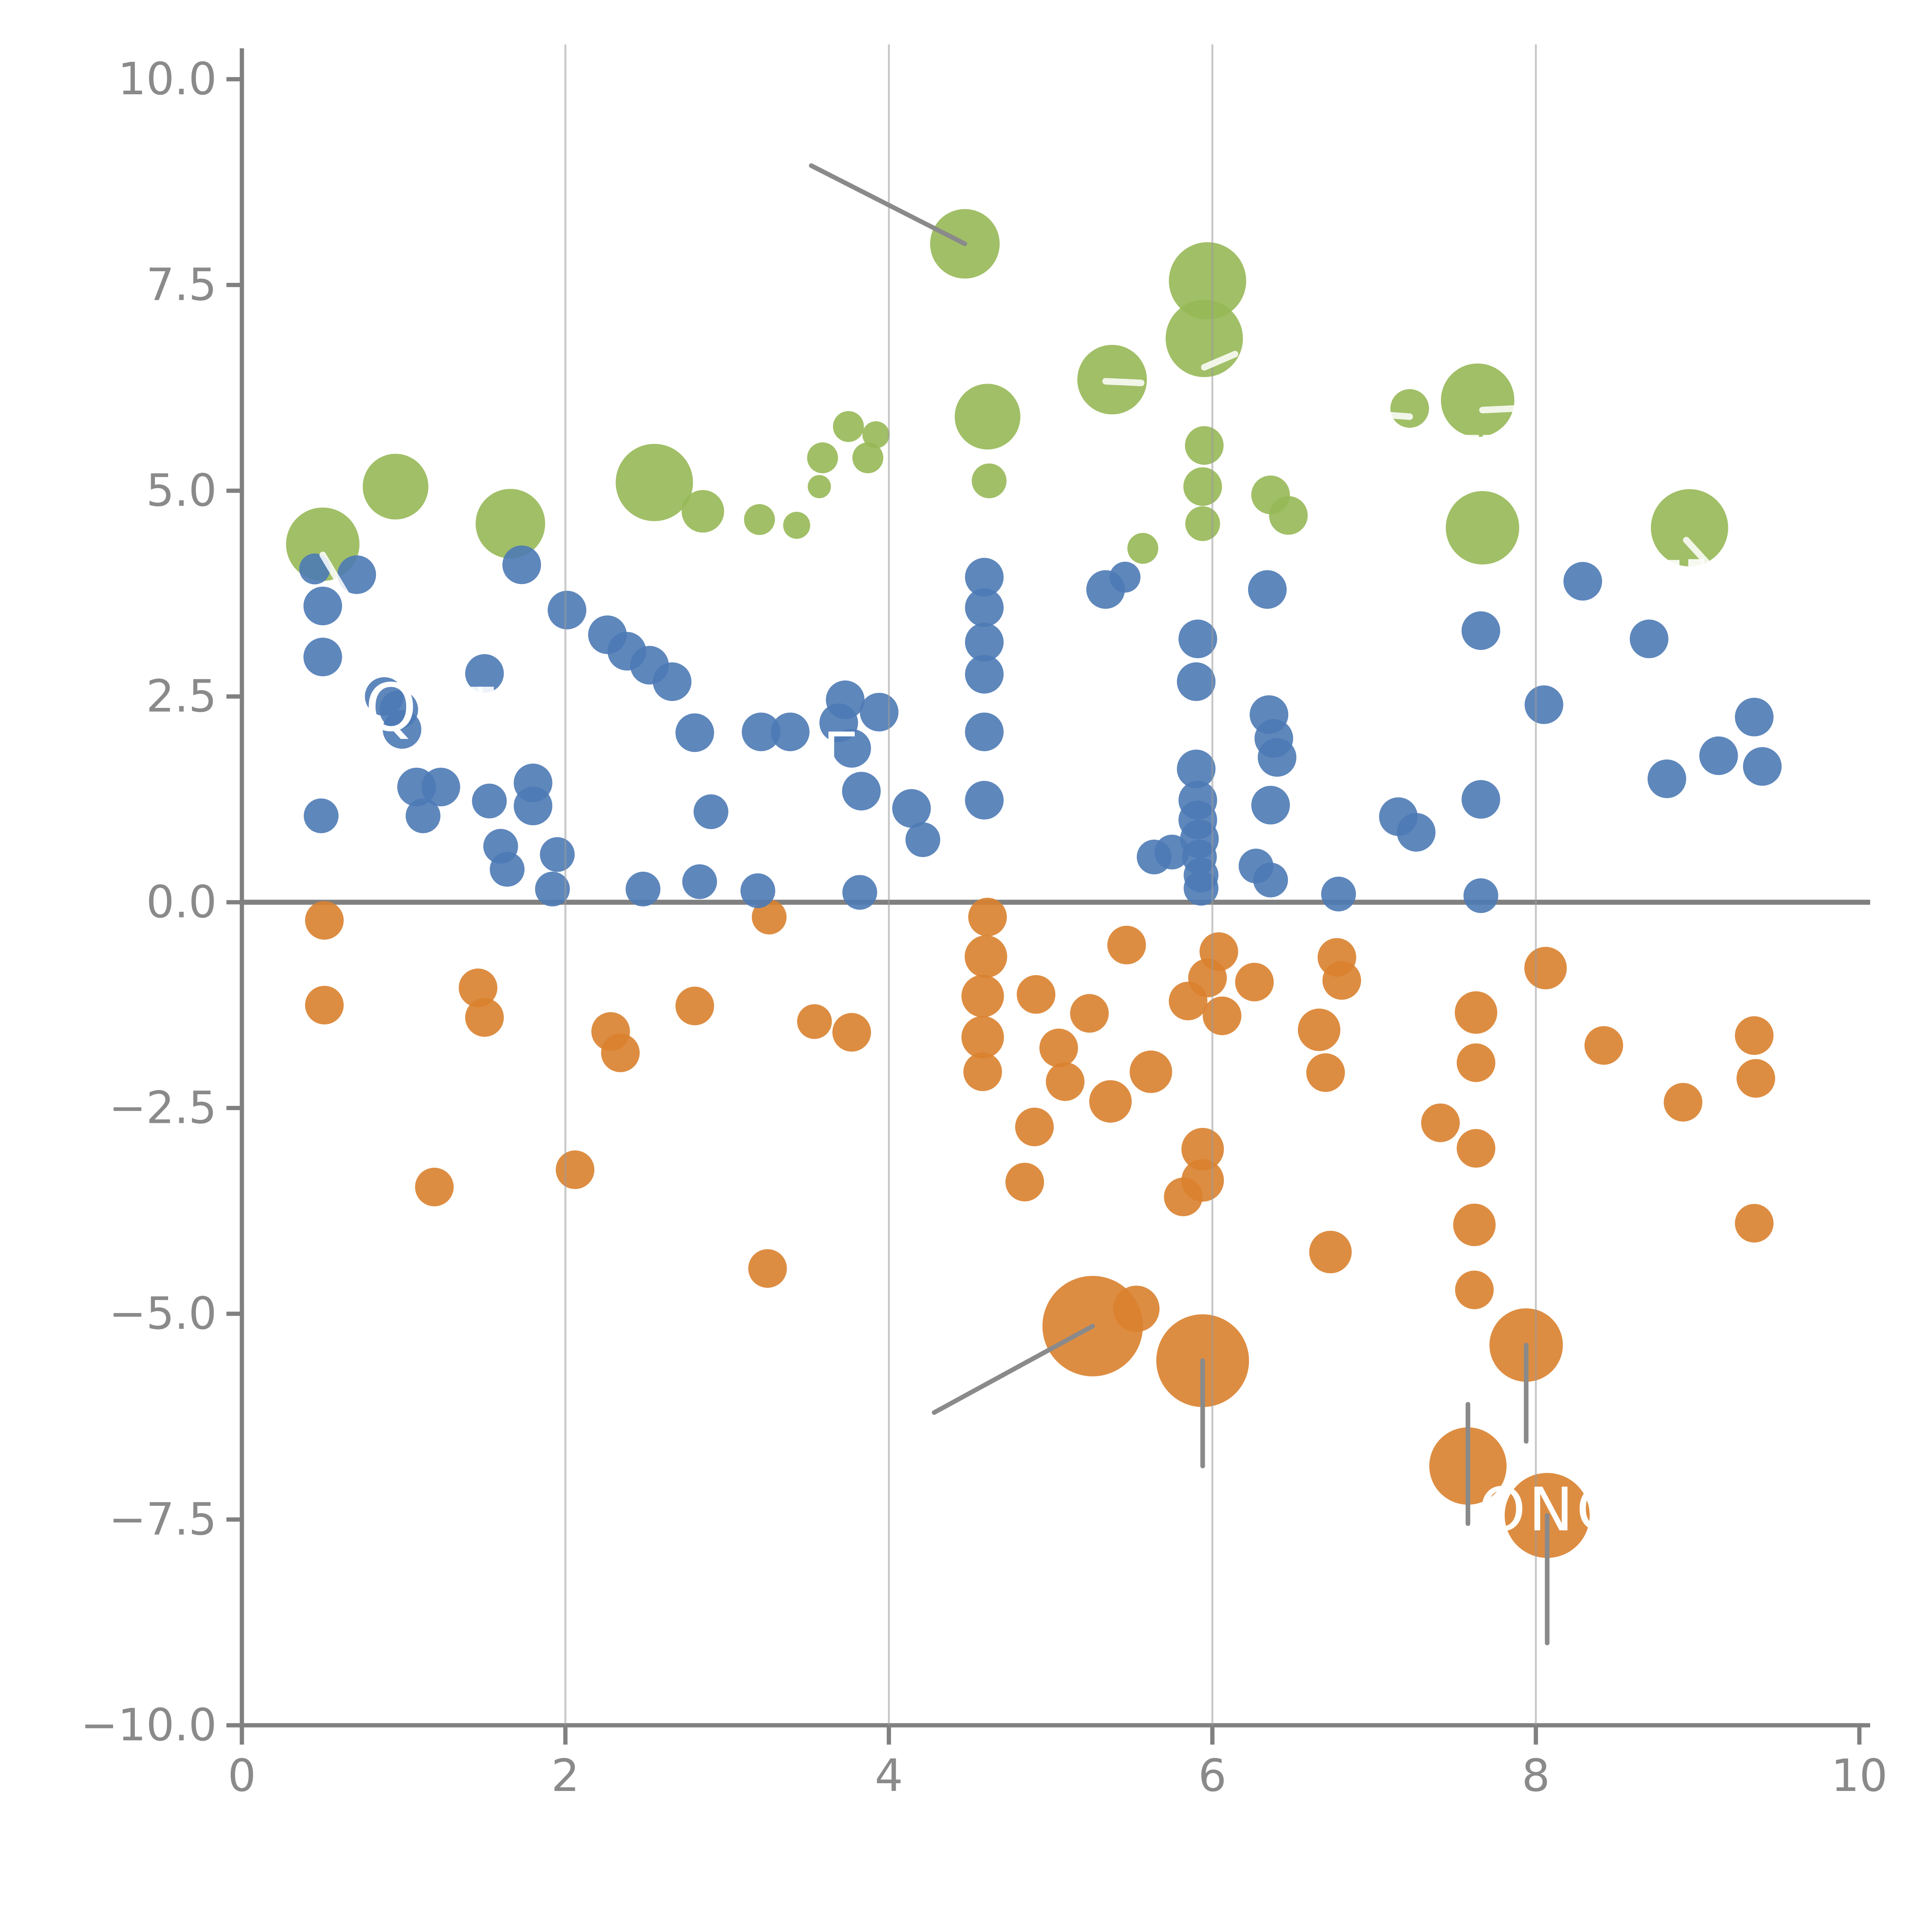 This screenshot has height=1932, width=1932. What do you see at coordinates (565, 1776) in the screenshot?
I see `x-tick-label: 2` at bounding box center [565, 1776].